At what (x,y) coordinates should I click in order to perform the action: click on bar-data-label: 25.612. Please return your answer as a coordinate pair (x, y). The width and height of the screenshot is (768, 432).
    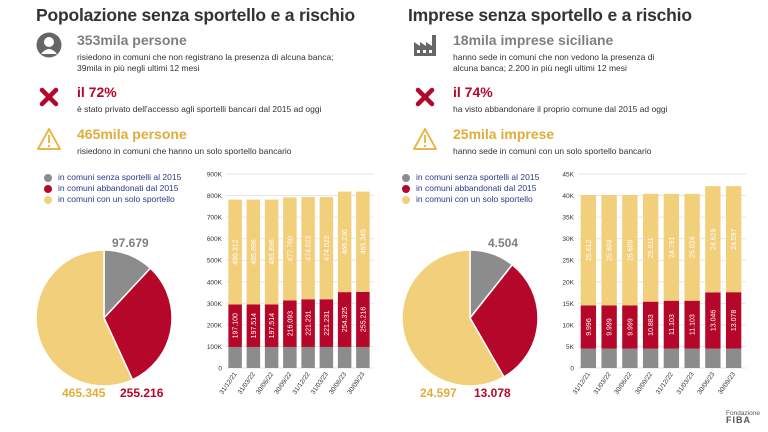
    Looking at the image, I should click on (589, 250).